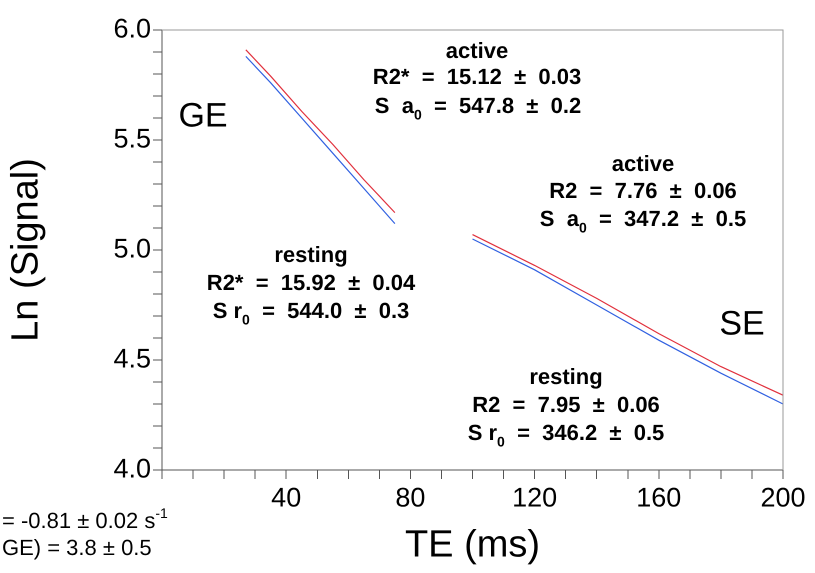 Image resolution: width=815 pixels, height=573 pixels. What do you see at coordinates (643, 191) in the screenshot?
I see `annotation: R2 = 7.76 ± 0.06` at bounding box center [643, 191].